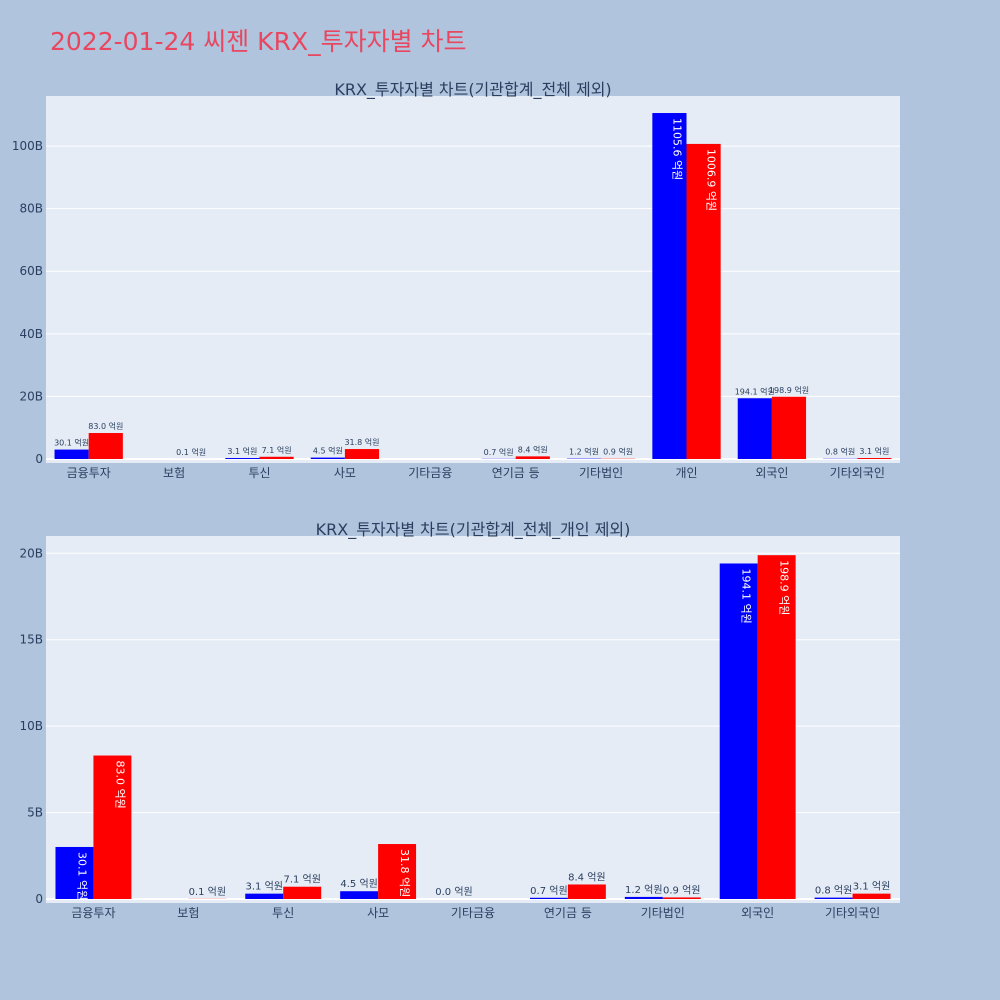 This screenshot has width=1000, height=1000. Describe the element at coordinates (31, 334) in the screenshot. I see `y-tick-label: 40B` at that location.